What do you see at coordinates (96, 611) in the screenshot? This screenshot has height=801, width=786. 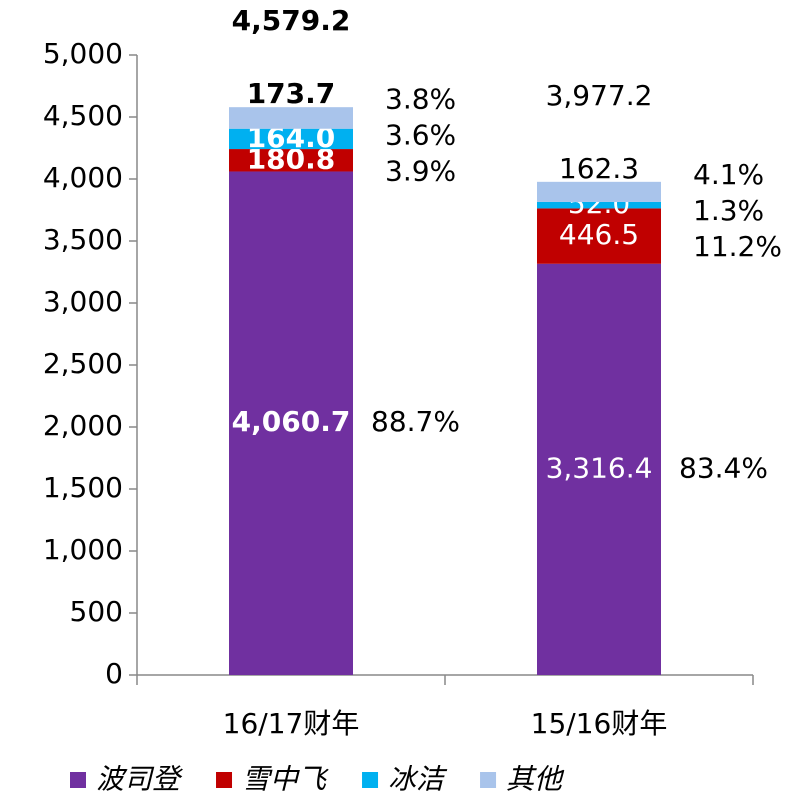 I see `y-tick-label: 500` at bounding box center [96, 611].